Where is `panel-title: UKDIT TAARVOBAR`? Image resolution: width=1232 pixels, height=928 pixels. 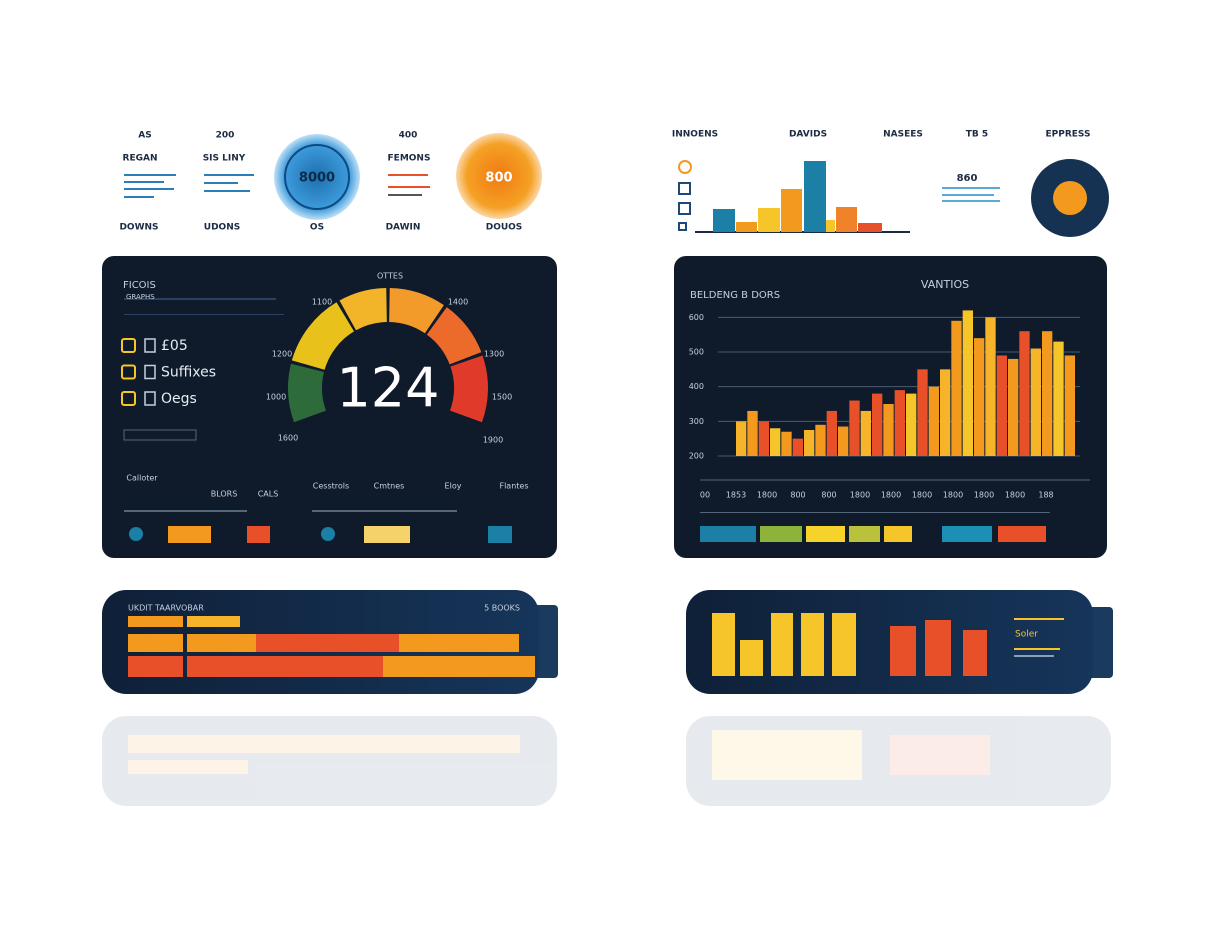
panel-title: UKDIT TAARVOBAR is located at coordinates (166, 608).